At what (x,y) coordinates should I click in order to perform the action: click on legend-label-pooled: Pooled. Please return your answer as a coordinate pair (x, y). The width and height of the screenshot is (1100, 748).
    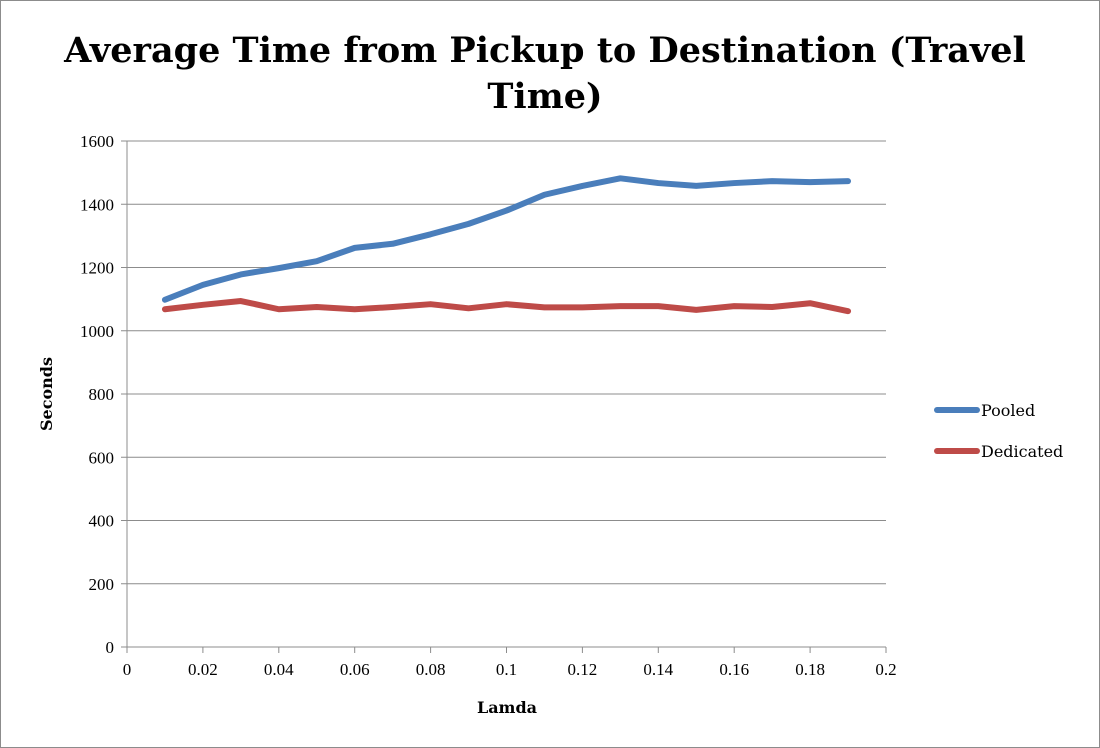
    Looking at the image, I should click on (1008, 410).